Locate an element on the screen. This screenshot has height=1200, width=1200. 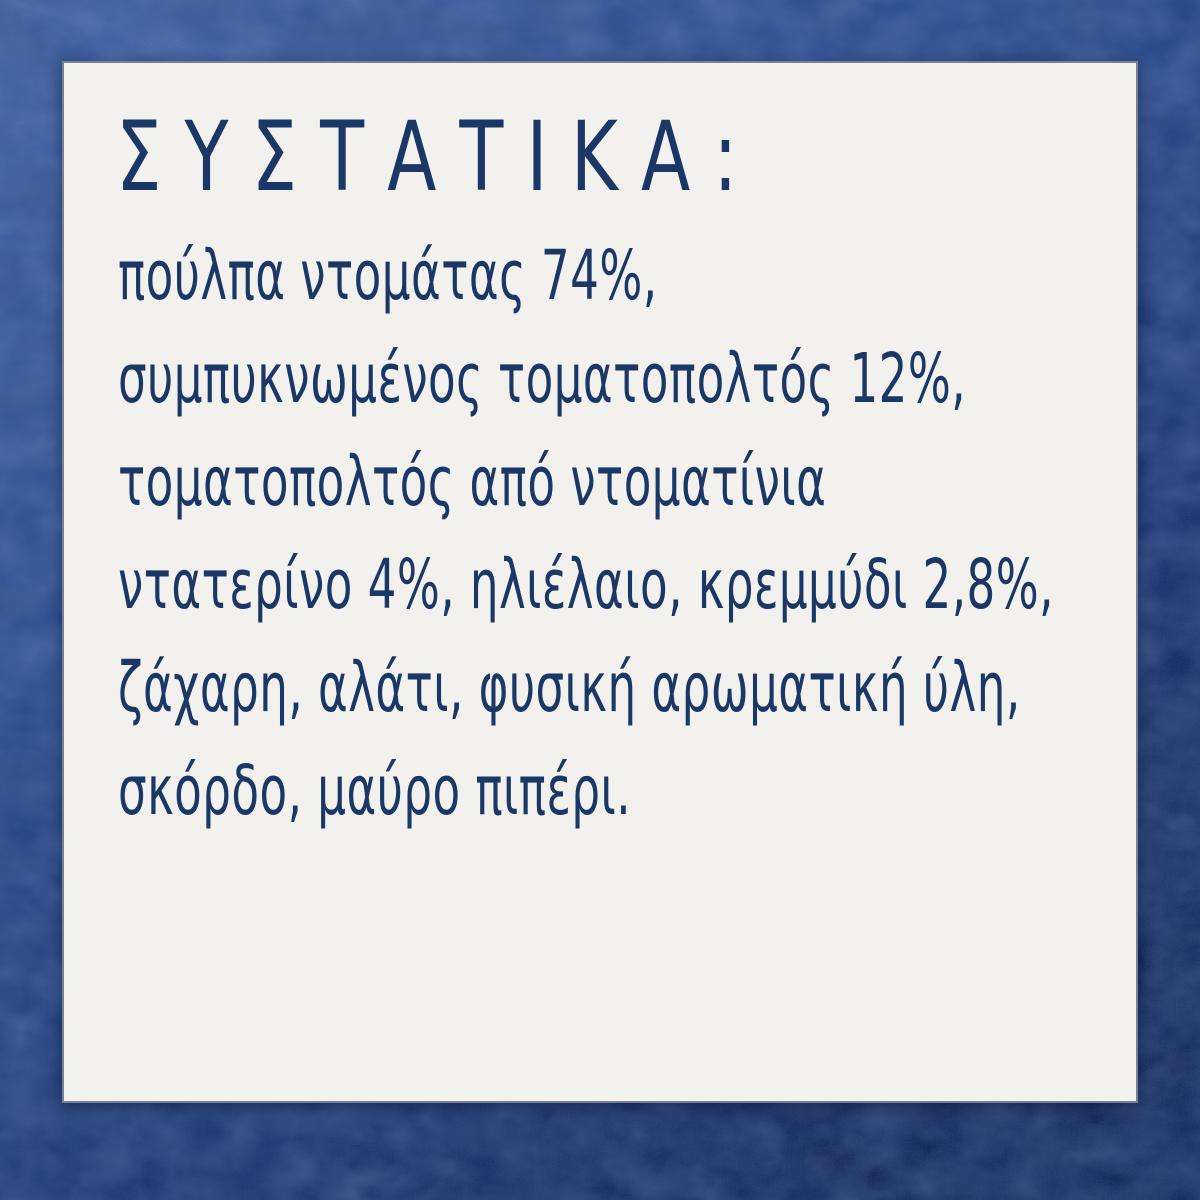
ingredient-line: σκόρδο, μαύρο πιπέρι. is located at coordinates (375, 791).